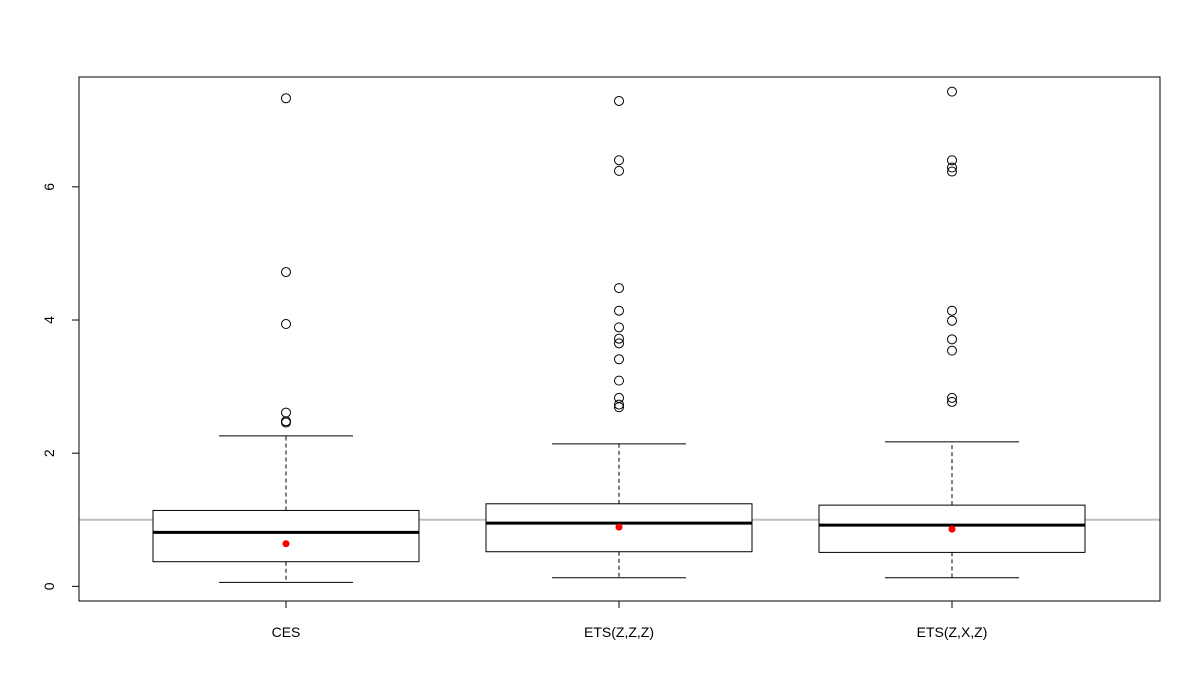 Image resolution: width=1200 pixels, height=700 pixels. I want to click on y-tick-label: 6, so click(49, 187).